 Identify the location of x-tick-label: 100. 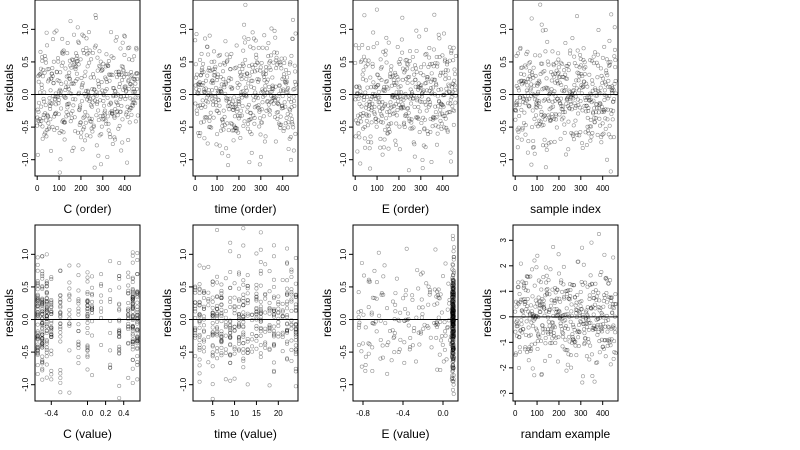
(537, 413).